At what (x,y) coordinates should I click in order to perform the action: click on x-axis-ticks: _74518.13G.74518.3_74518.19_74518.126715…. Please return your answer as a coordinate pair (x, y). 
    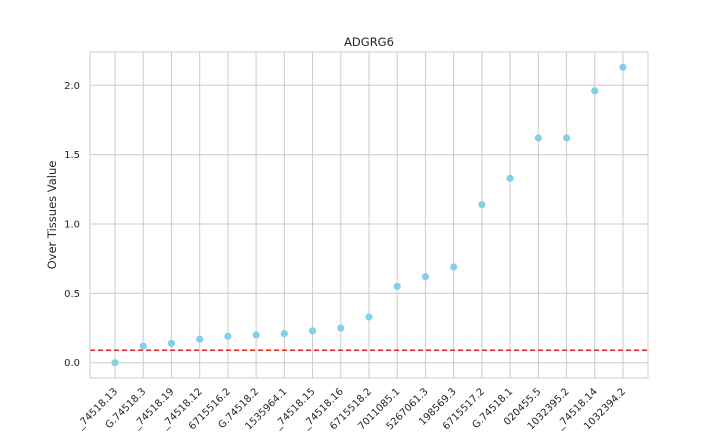
    Looking at the image, I should click on (351, 409).